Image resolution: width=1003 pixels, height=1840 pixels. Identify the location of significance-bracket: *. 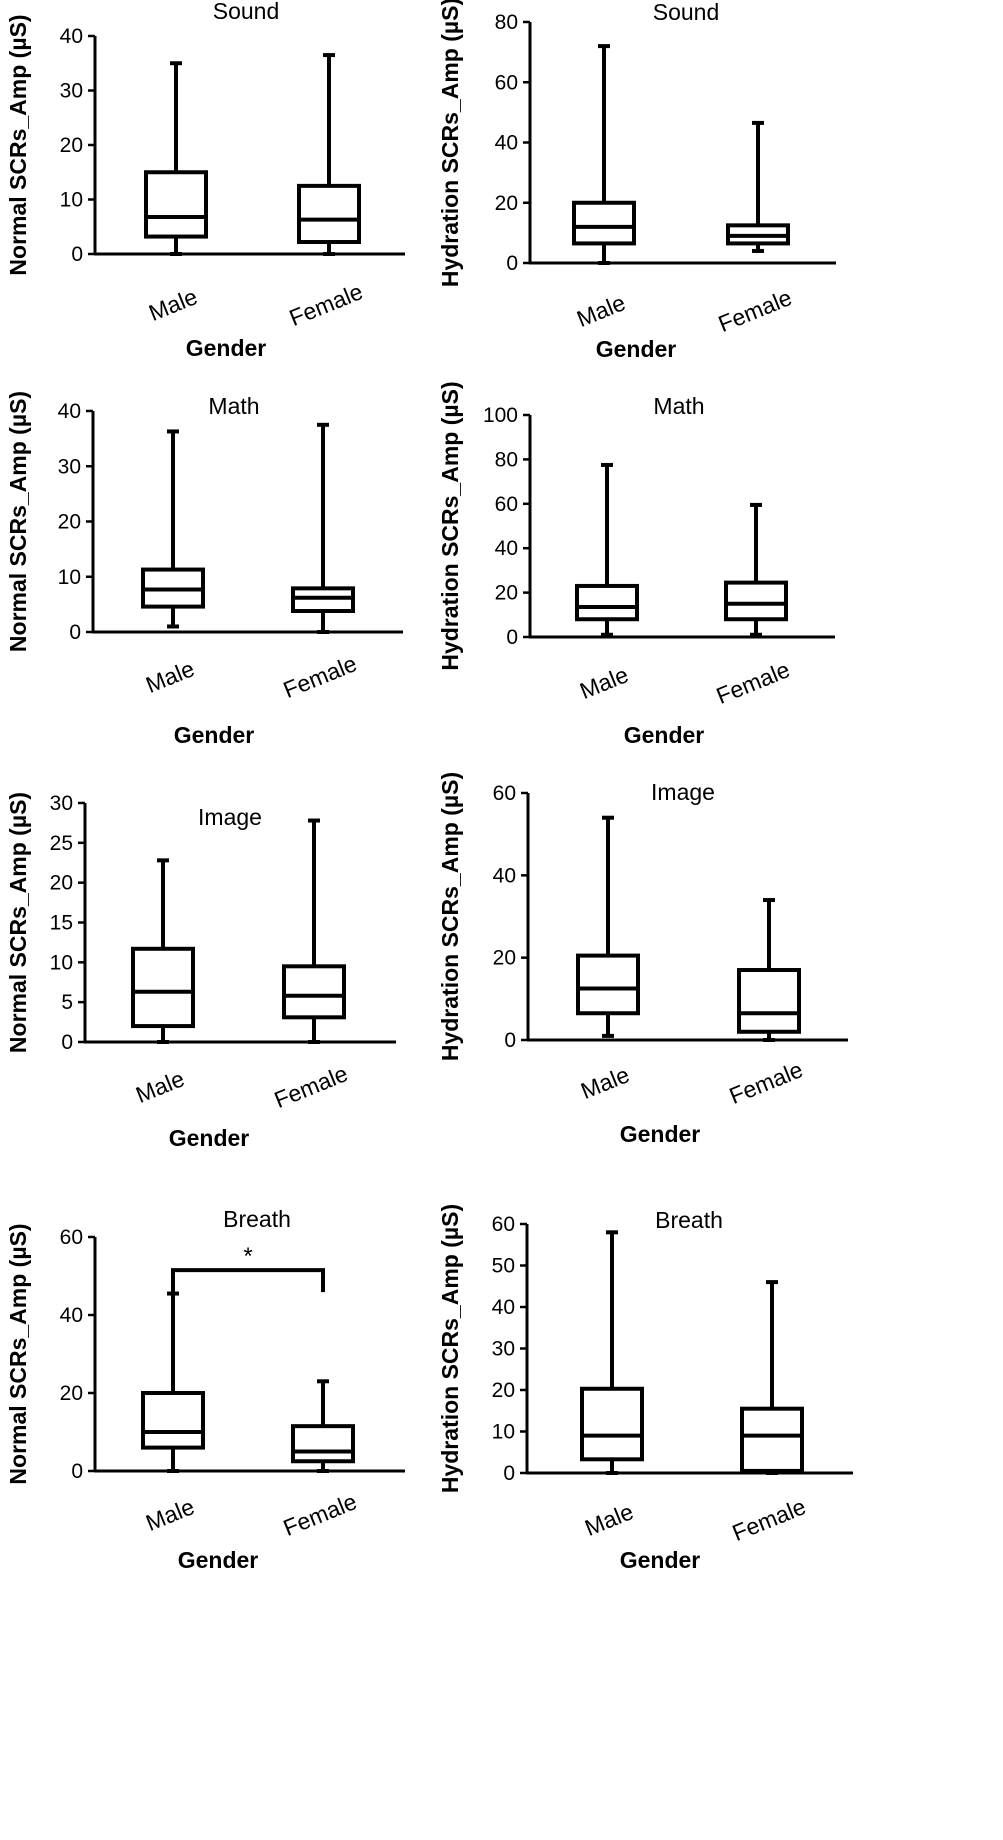
(248, 1268).